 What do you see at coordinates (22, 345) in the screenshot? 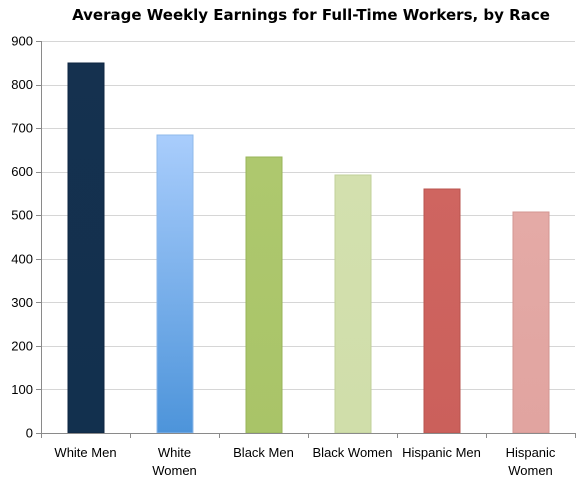
I see `y-tick-label: 200` at bounding box center [22, 345].